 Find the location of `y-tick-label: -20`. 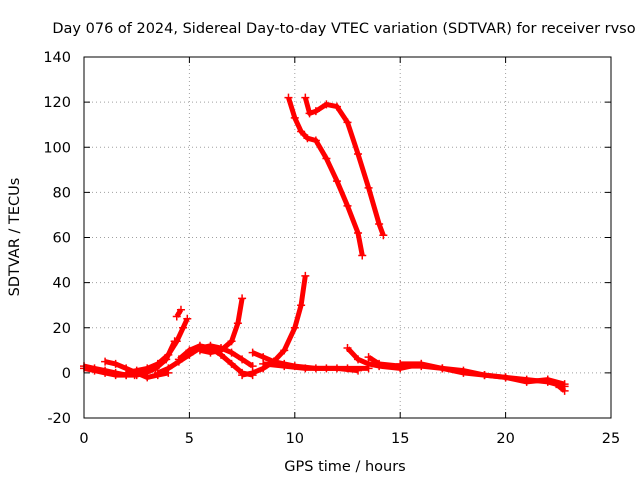

y-tick-label: -20 is located at coordinates (59, 419).